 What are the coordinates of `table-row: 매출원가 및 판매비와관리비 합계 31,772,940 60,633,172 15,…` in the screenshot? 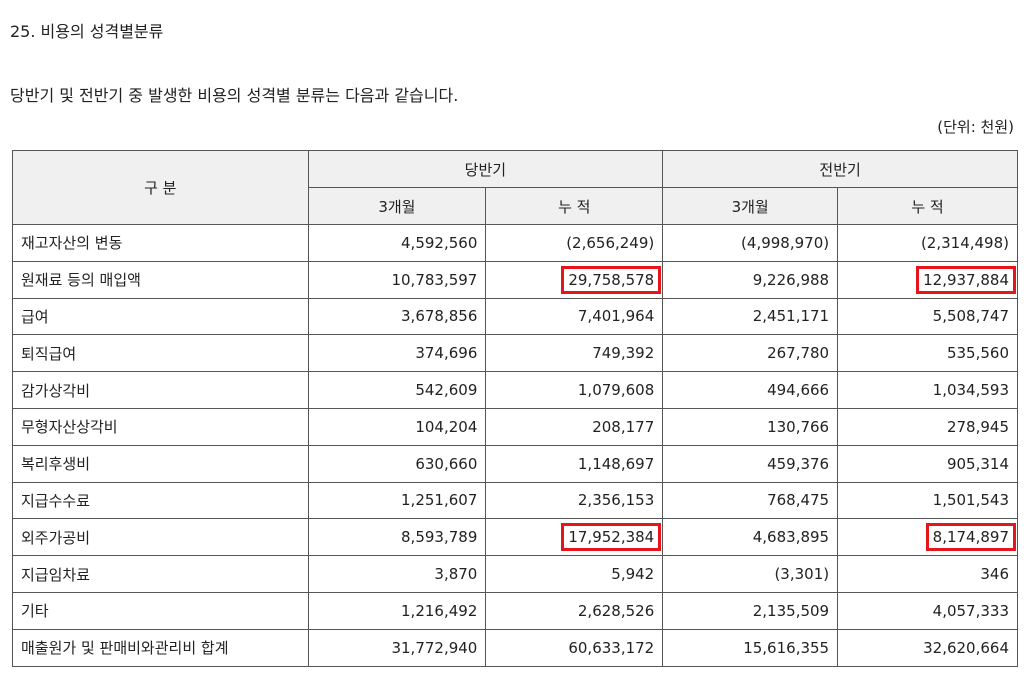 It's located at (515, 647).